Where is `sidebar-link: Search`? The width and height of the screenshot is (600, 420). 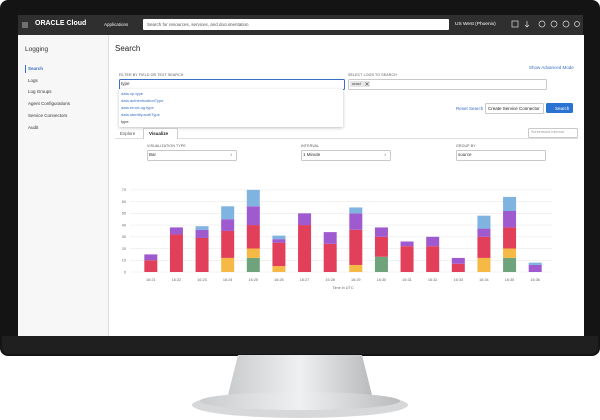
sidebar-link: Search is located at coordinates (36, 68).